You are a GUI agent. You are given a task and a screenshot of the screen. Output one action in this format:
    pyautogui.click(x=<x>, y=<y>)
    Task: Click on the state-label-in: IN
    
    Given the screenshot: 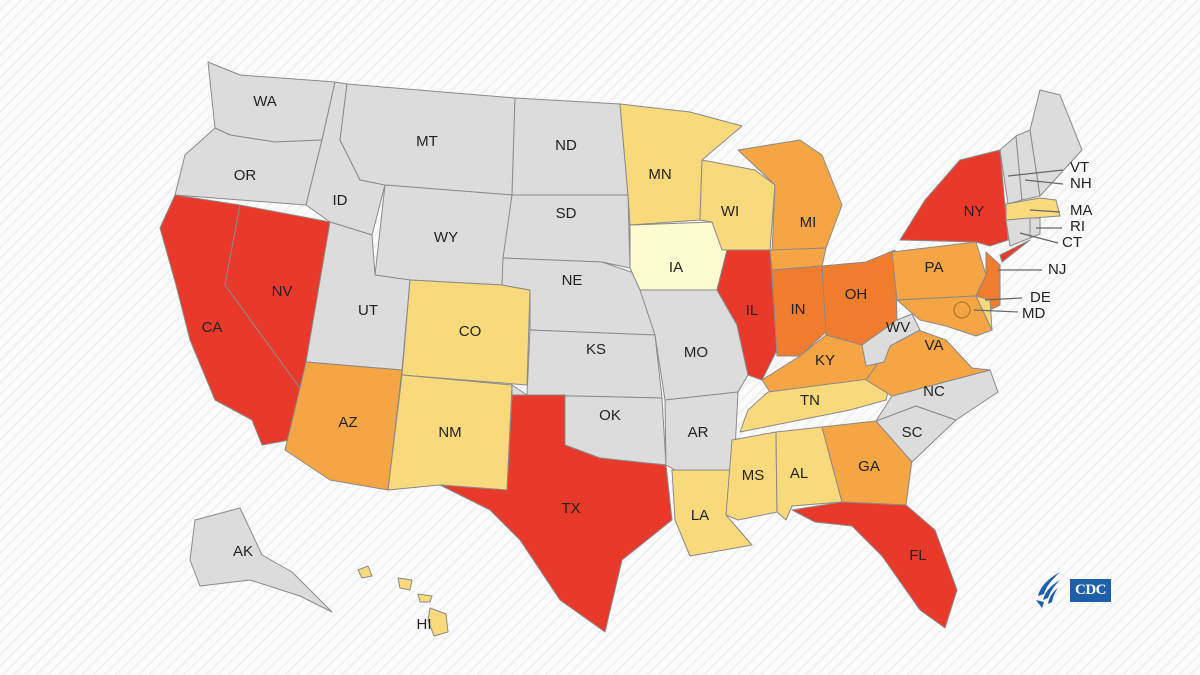 What is the action you would take?
    pyautogui.click(x=798, y=309)
    